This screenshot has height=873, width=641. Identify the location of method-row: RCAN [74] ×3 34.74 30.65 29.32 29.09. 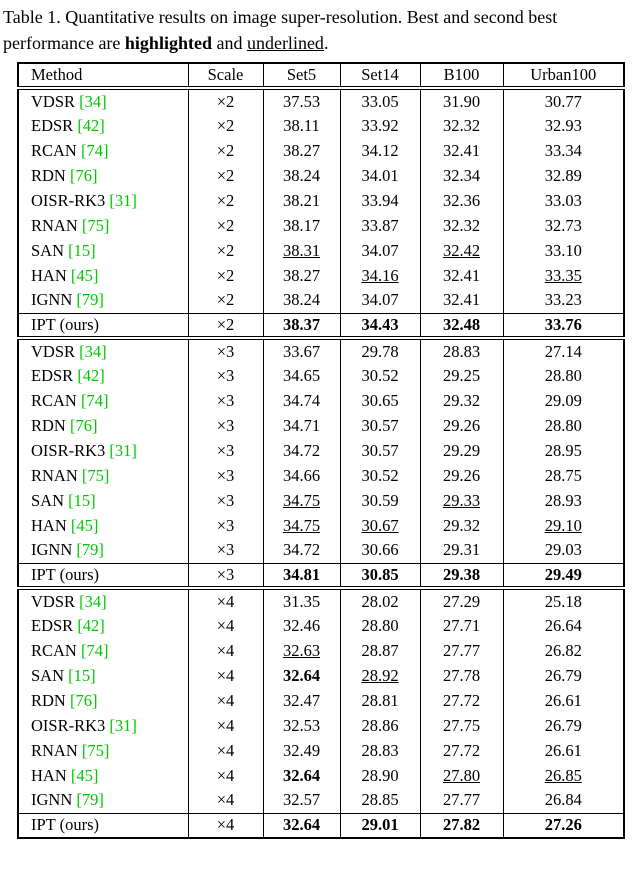
(321, 400).